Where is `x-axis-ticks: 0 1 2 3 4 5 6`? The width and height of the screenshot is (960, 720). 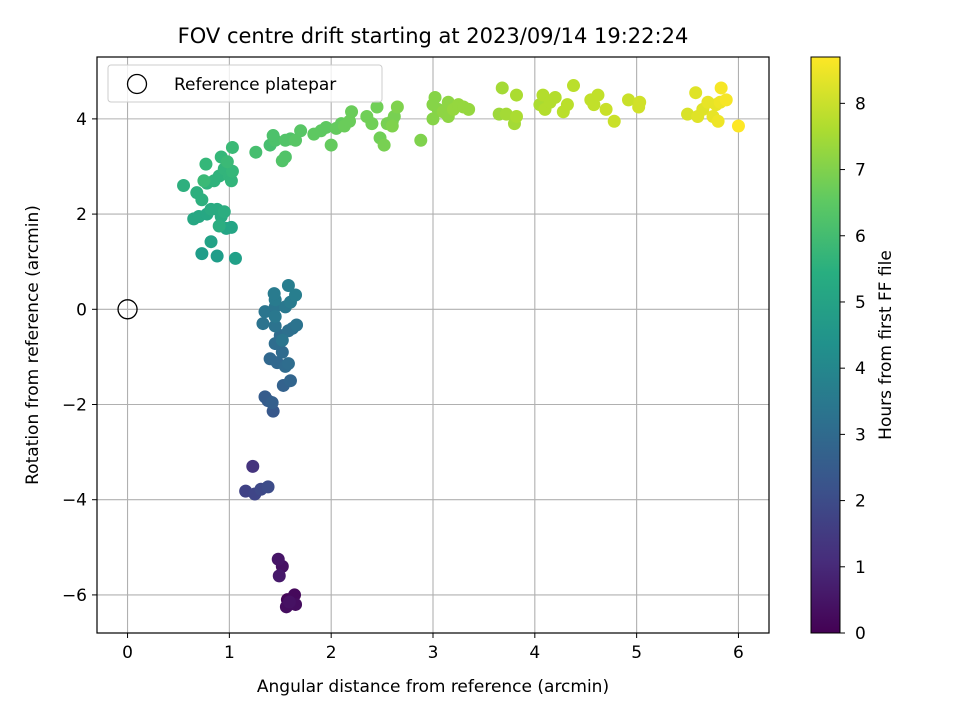 x-axis-ticks: 0 1 2 3 4 5 6 is located at coordinates (433, 648).